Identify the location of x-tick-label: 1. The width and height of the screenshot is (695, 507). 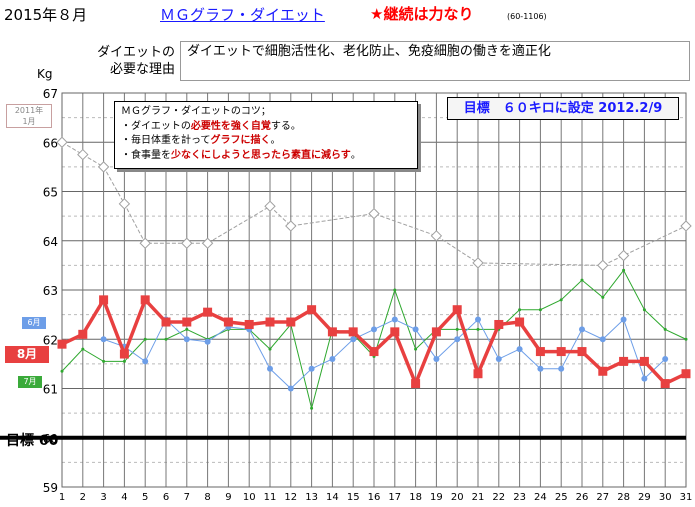
(62, 497).